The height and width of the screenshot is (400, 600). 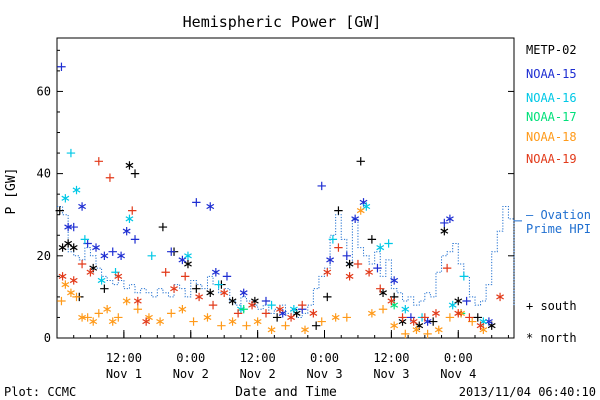 I want to click on x-tick-date: Nov 3, so click(x=391, y=374).